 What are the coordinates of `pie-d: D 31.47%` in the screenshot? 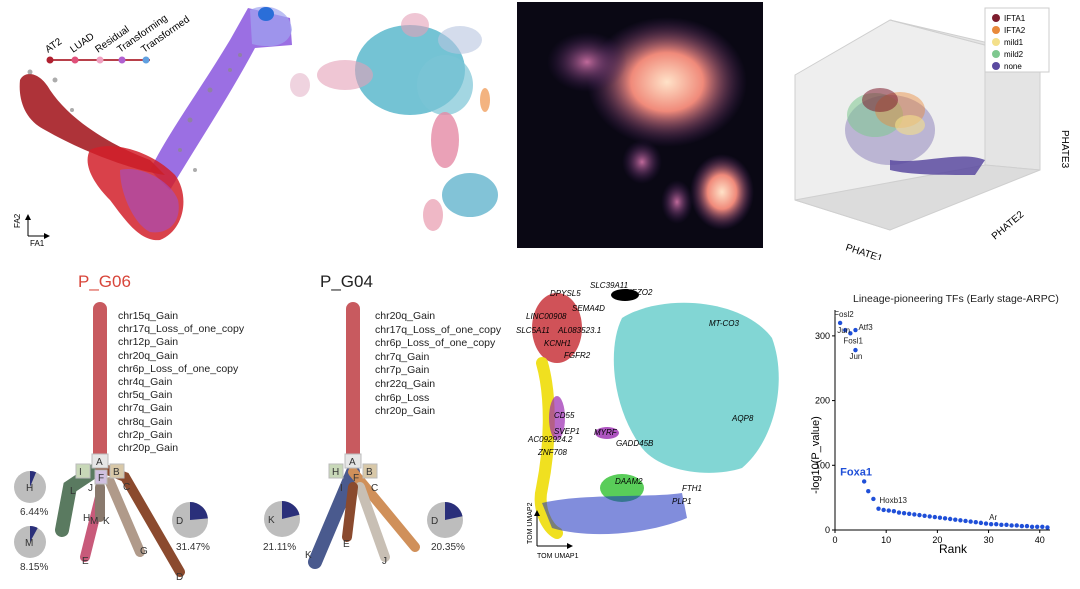 It's located at (191, 527).